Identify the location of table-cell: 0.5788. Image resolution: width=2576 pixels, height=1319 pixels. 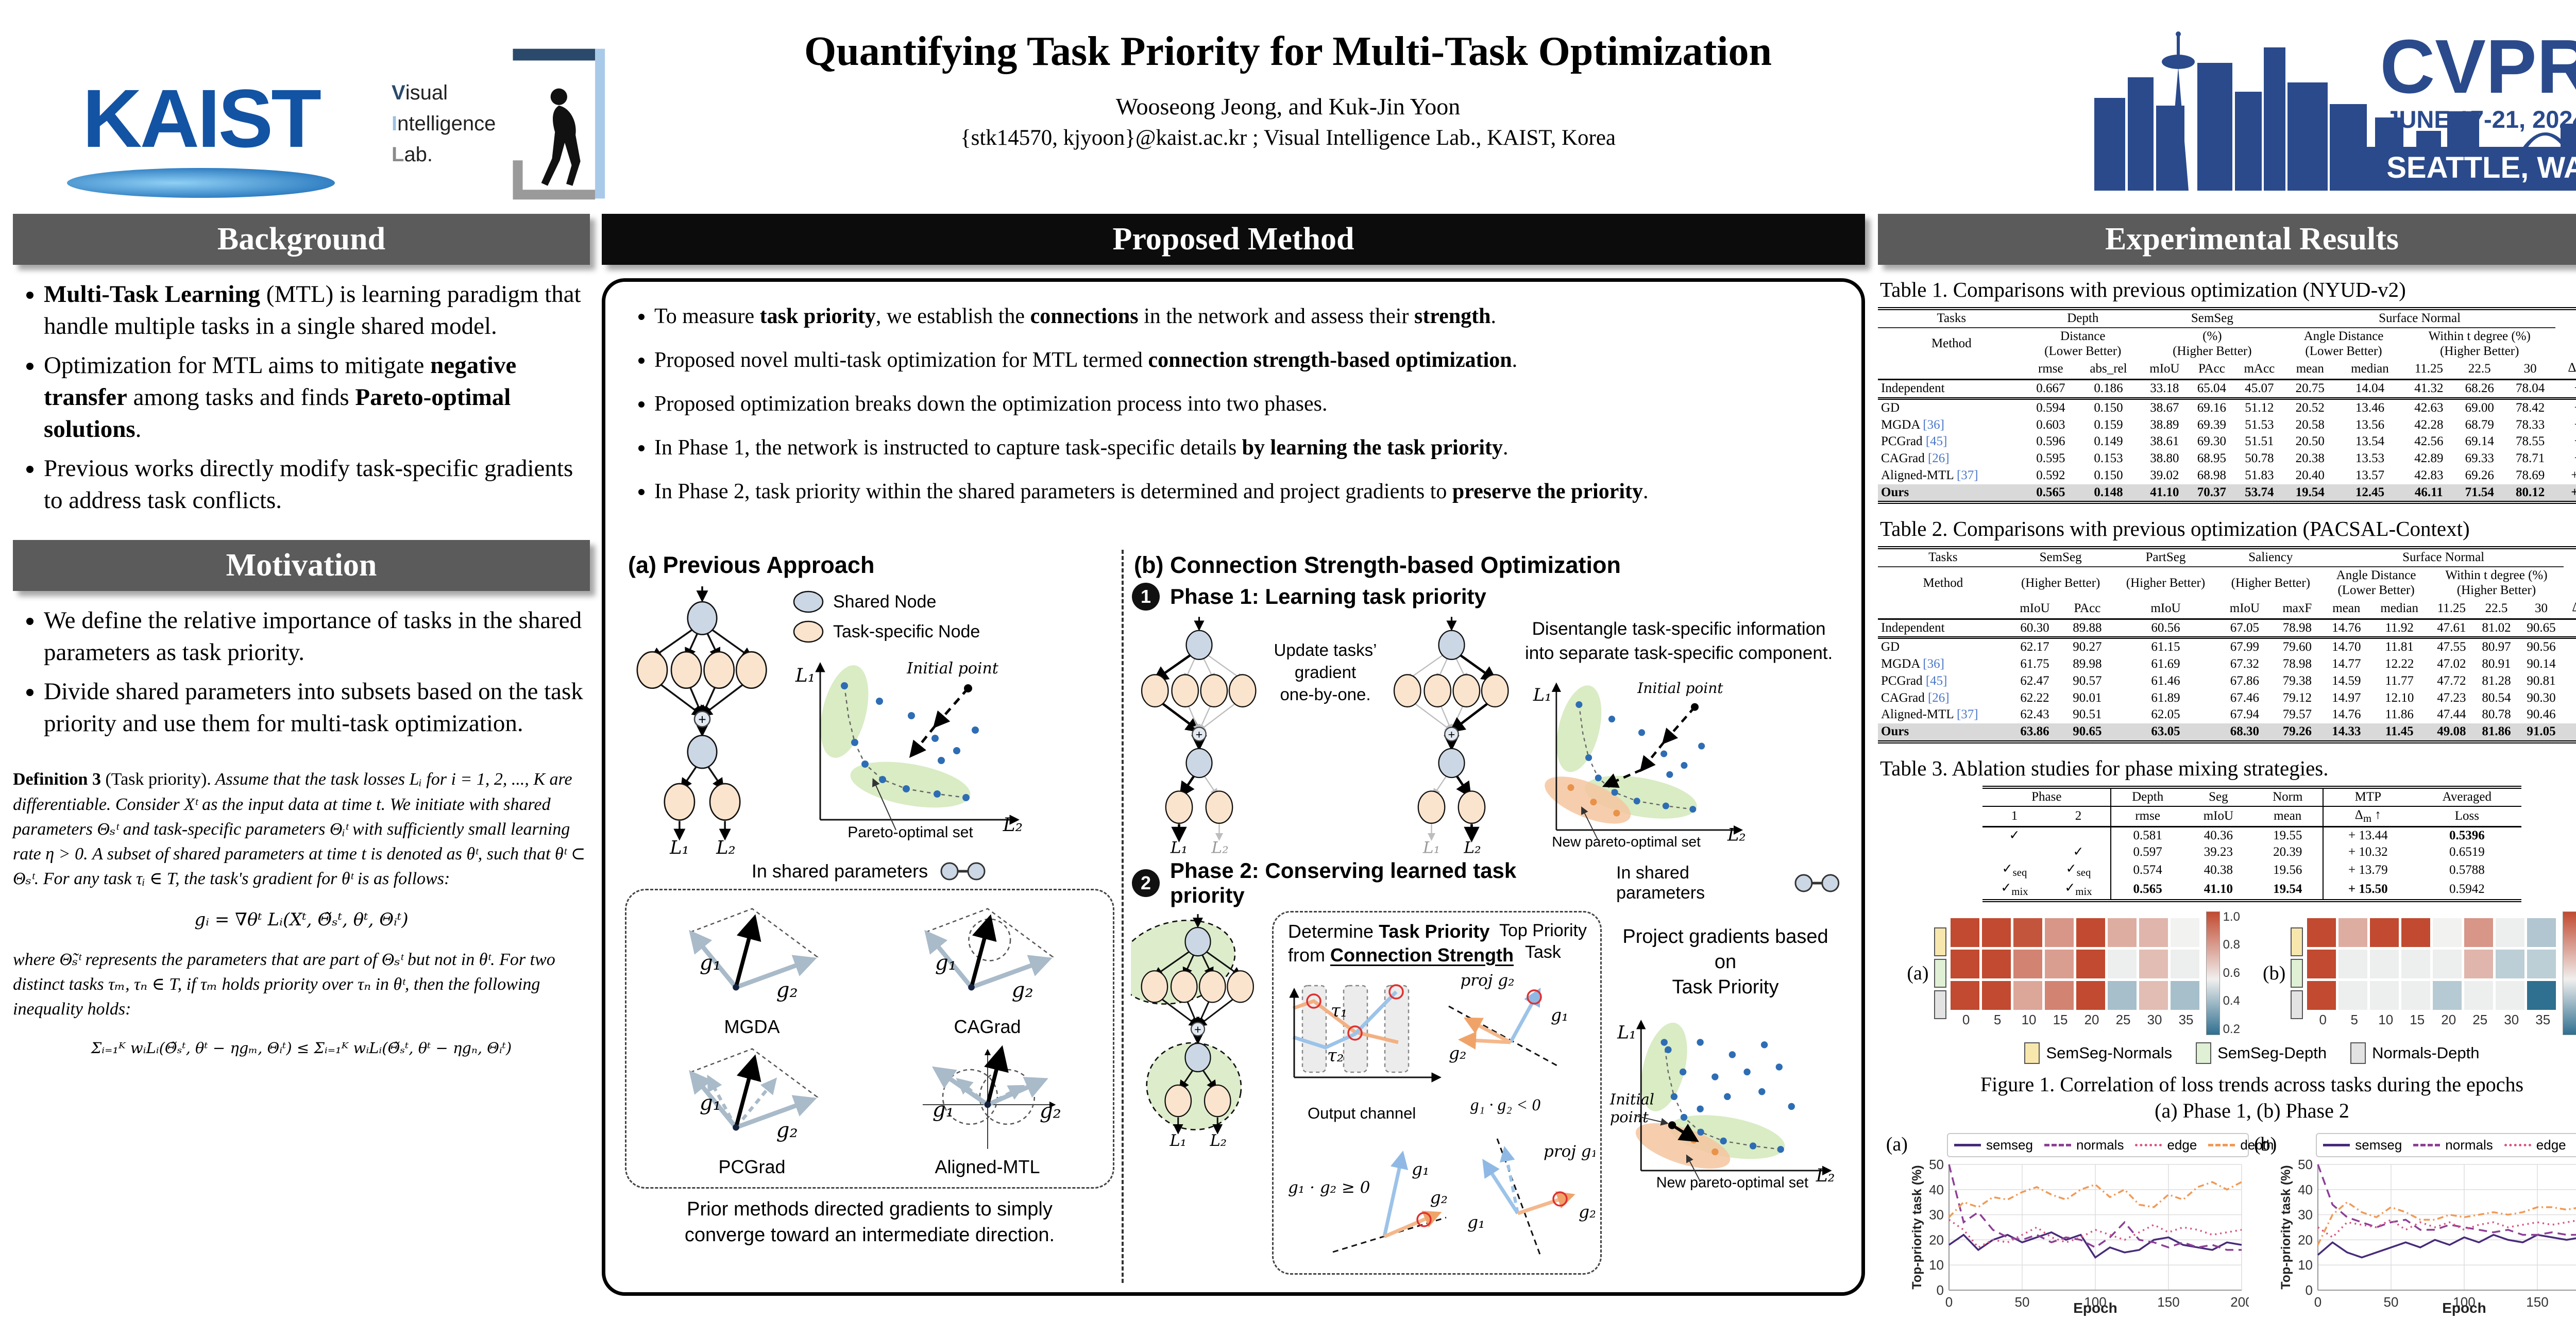
(2467, 870).